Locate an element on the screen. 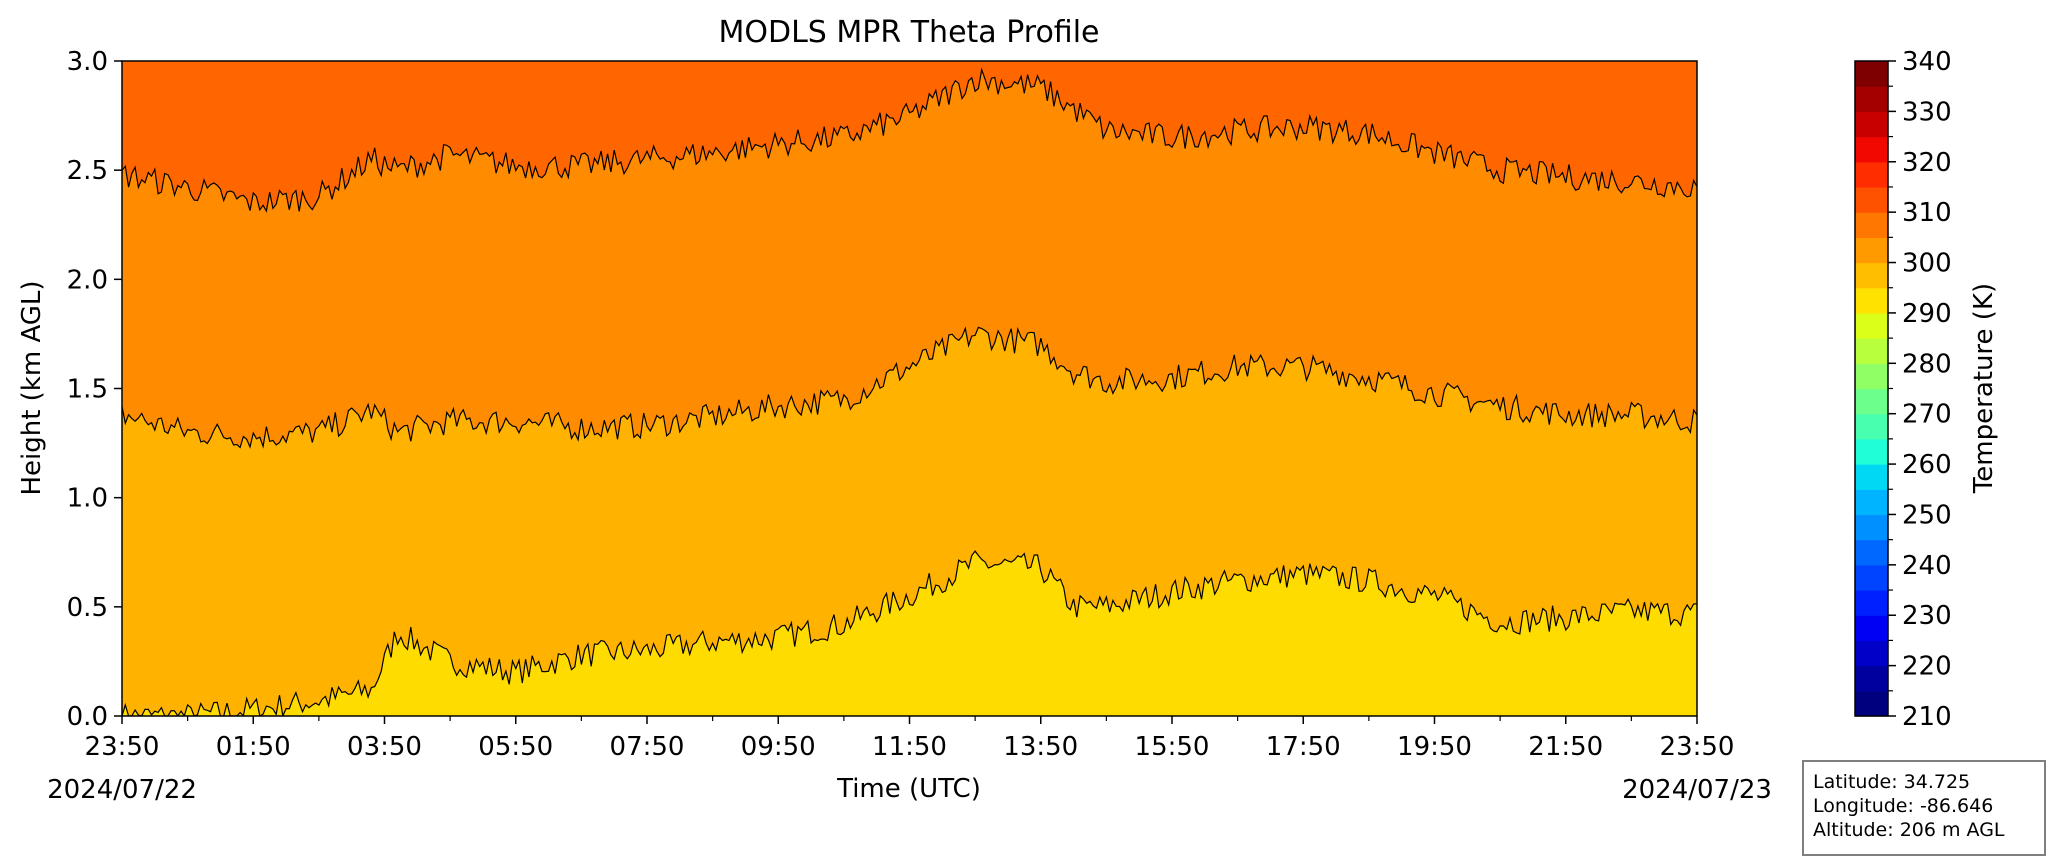 The height and width of the screenshot is (867, 2055). colorbar-tick-label: 250 is located at coordinates (1927, 515).